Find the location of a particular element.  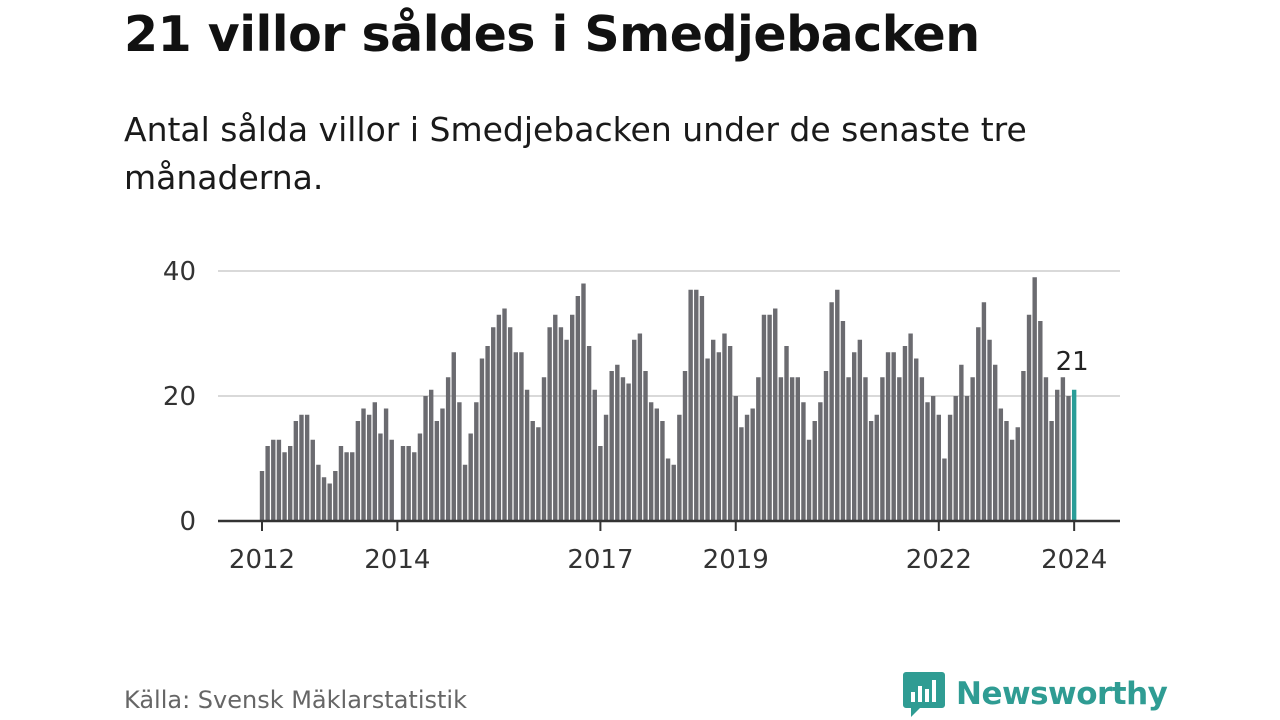

newsworthy-logo: Newsworthy is located at coordinates (1035, 694).